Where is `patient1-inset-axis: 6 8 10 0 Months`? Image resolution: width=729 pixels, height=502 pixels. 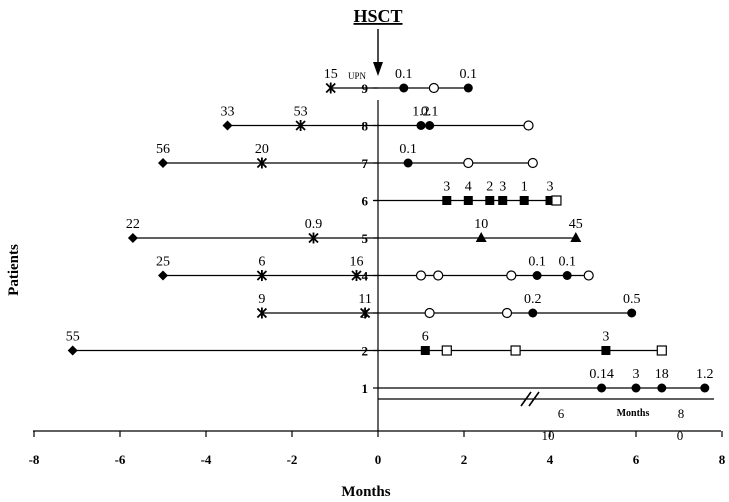 patient1-inset-axis: 6 8 10 0 Months is located at coordinates (546, 417).